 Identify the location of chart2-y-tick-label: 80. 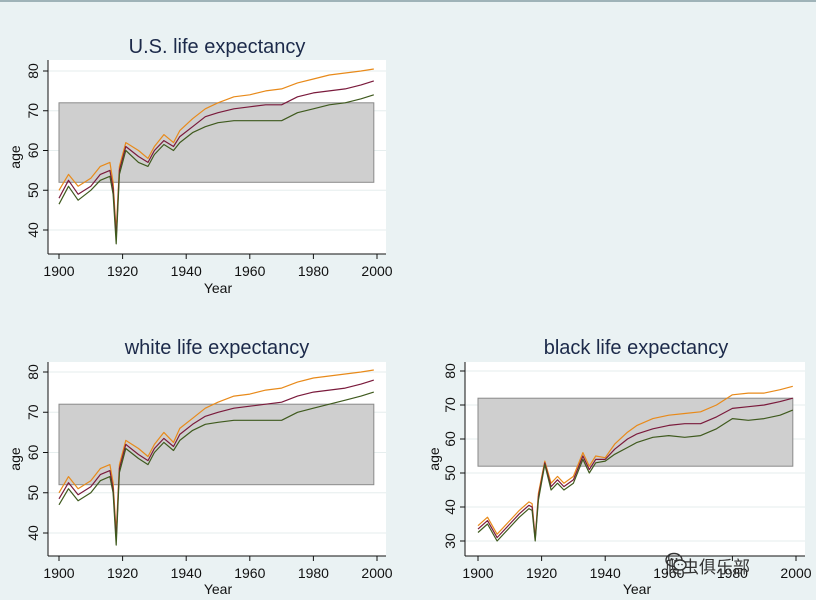
(33, 372).